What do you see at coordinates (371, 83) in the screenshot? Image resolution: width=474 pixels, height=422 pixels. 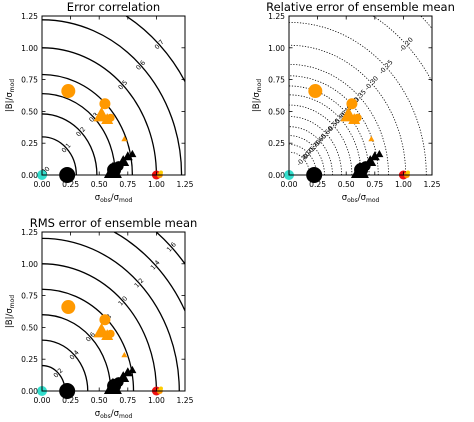 I see `contour-label: -0.30` at bounding box center [371, 83].